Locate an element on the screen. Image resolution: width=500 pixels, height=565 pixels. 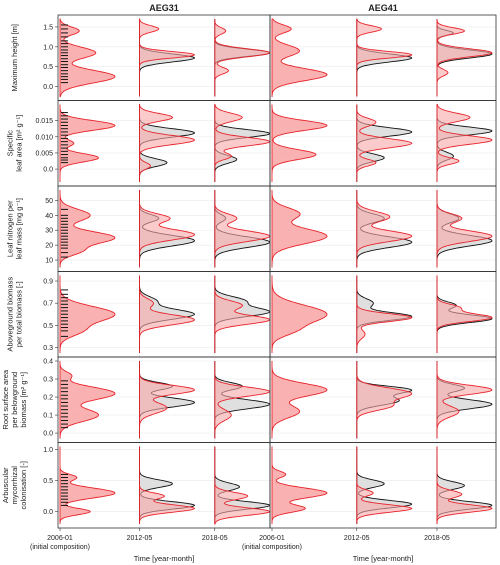
y-axis-label-row-2: Specific is located at coordinates (10, 143).